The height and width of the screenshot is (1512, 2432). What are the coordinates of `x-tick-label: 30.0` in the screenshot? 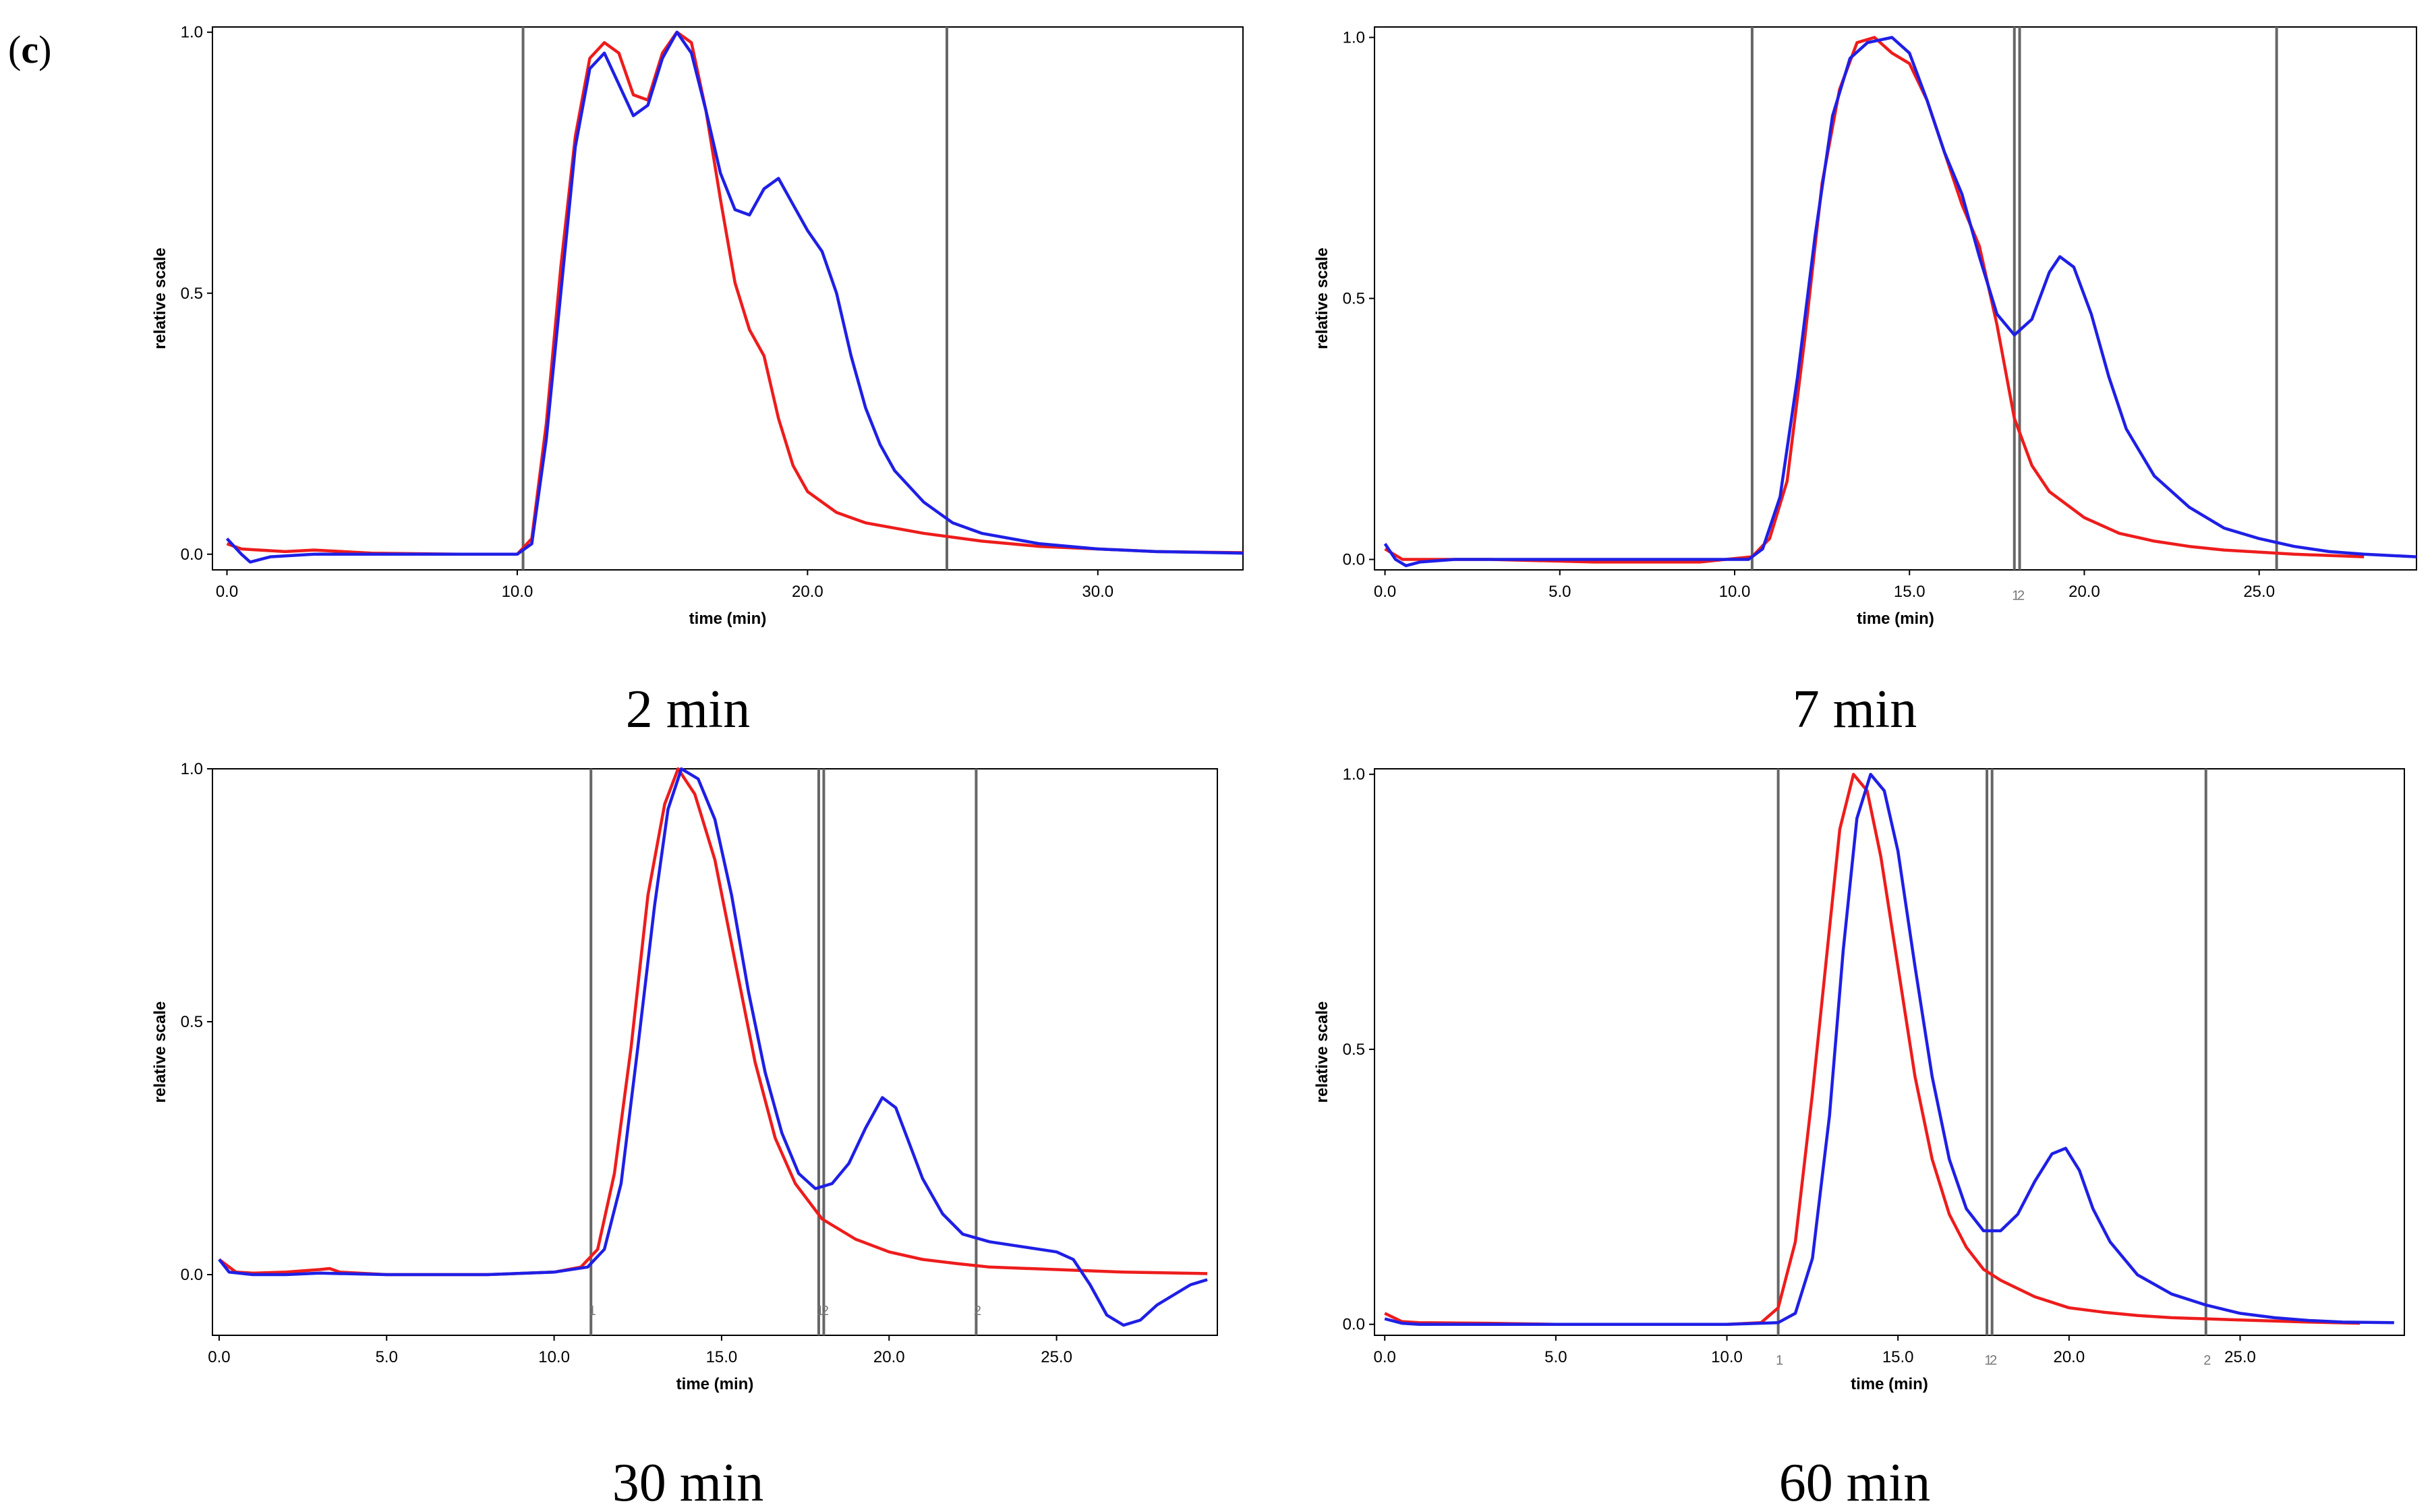 It's located at (1097, 592).